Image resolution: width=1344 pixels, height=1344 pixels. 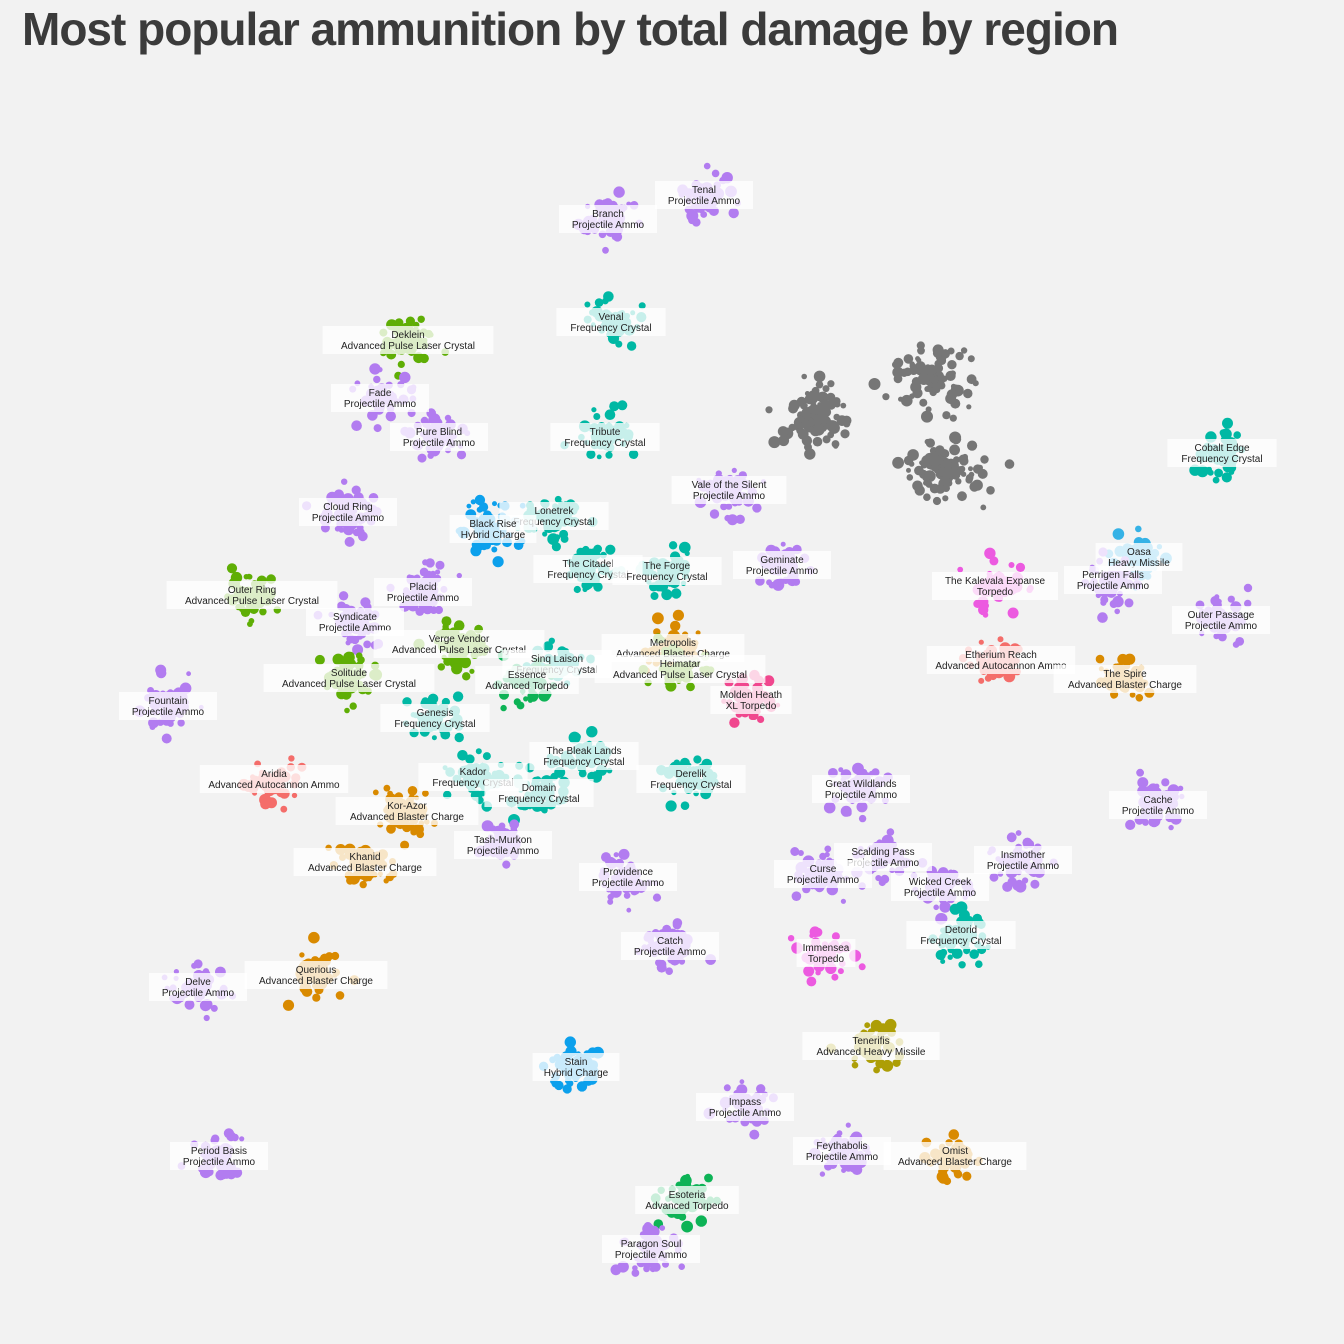 I want to click on region-name: Impass, so click(x=745, y=1102).